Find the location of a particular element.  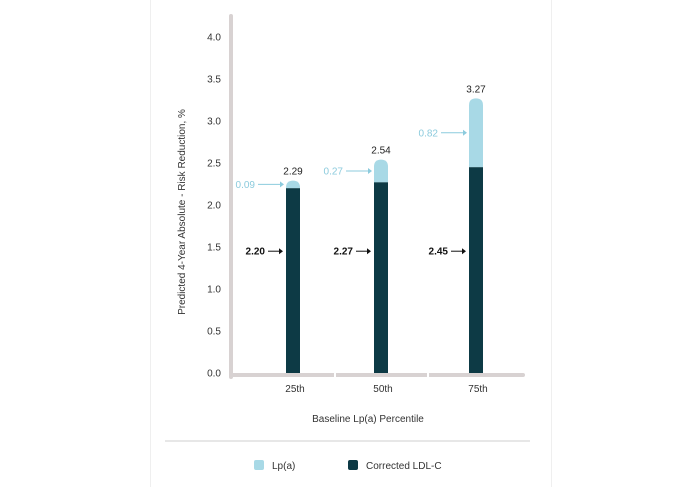

bar-ldl-75th is located at coordinates (476, 270).